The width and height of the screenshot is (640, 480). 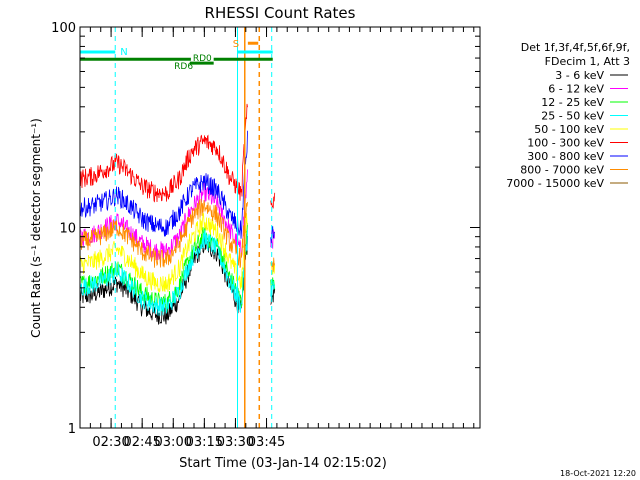 What do you see at coordinates (173, 442) in the screenshot?
I see `x-tick-label: 03:00` at bounding box center [173, 442].